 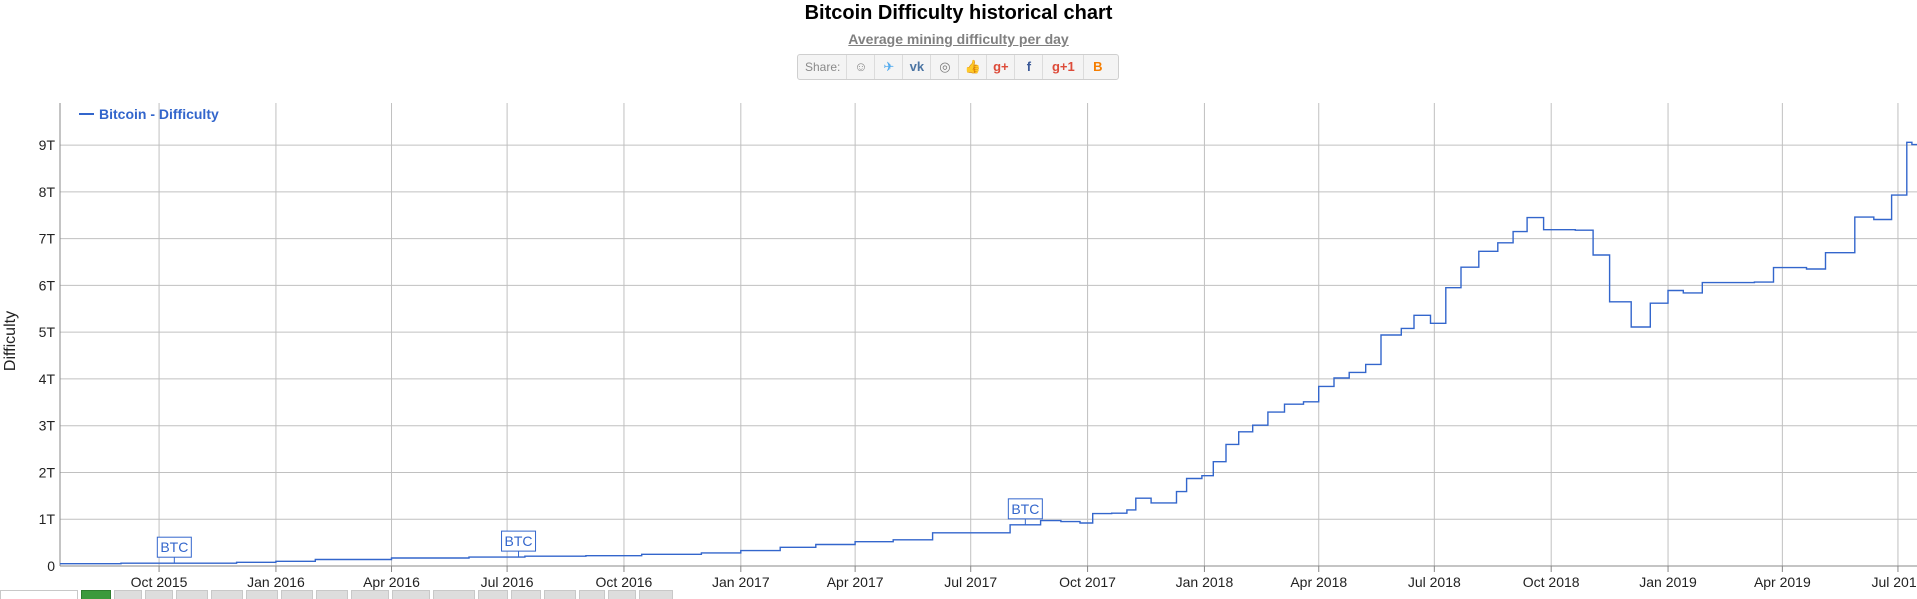 What do you see at coordinates (391, 582) in the screenshot?
I see `x-tick-label: Apr 2016` at bounding box center [391, 582].